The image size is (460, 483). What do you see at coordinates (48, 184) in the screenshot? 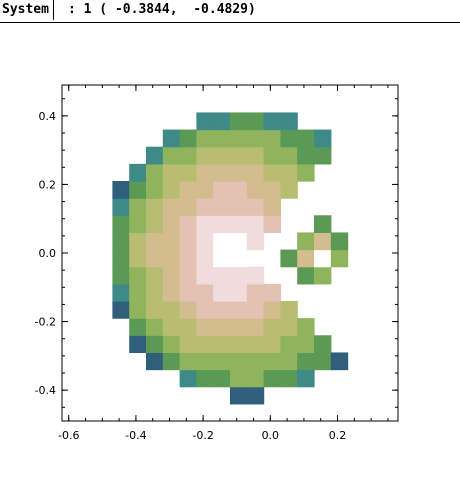
I see `y-tick-label: 0.2` at bounding box center [48, 184].